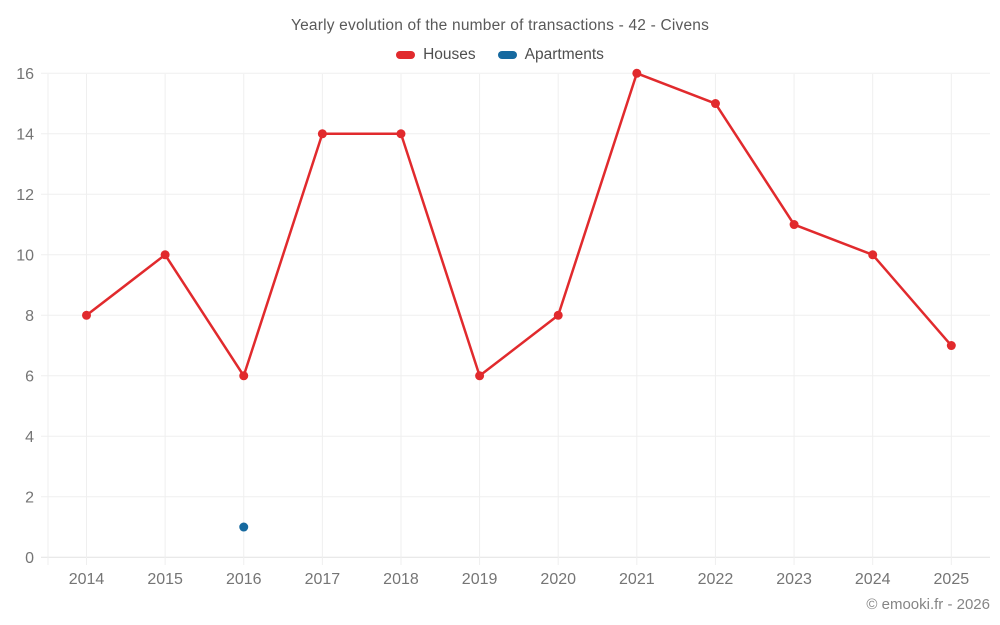 The image size is (1000, 625). Describe the element at coordinates (480, 579) in the screenshot. I see `x-tick-label: 2019` at that location.